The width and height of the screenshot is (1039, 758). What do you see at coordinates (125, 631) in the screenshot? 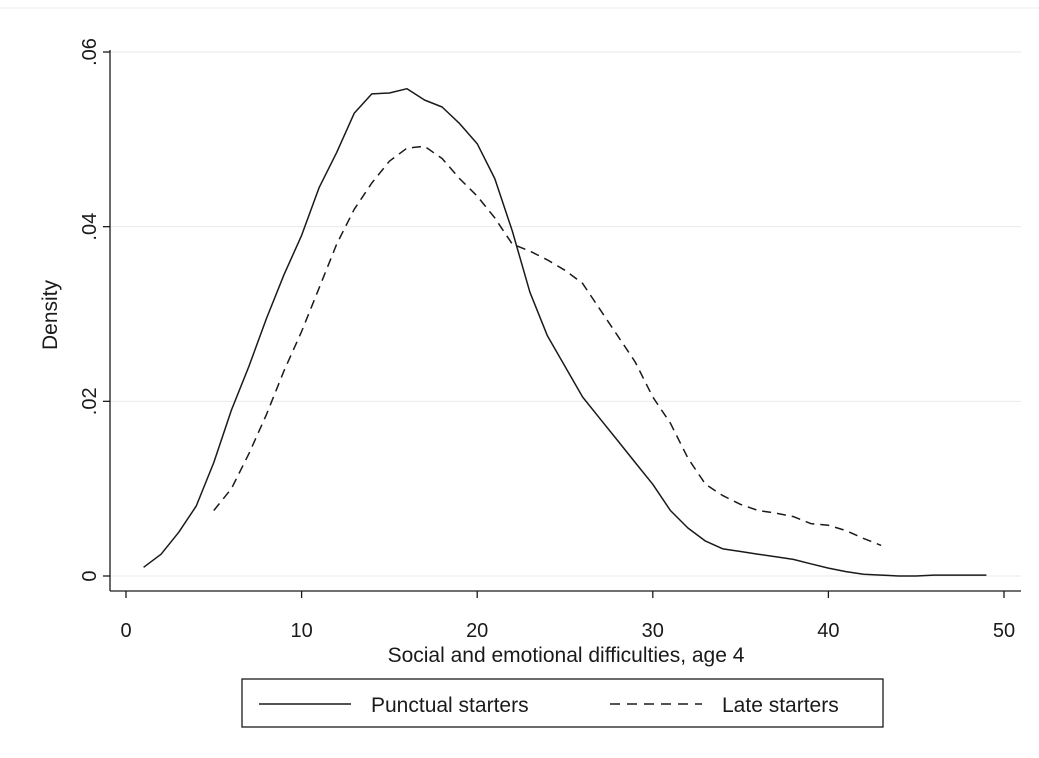
I see `x-tick-label-0: 0` at bounding box center [125, 631].